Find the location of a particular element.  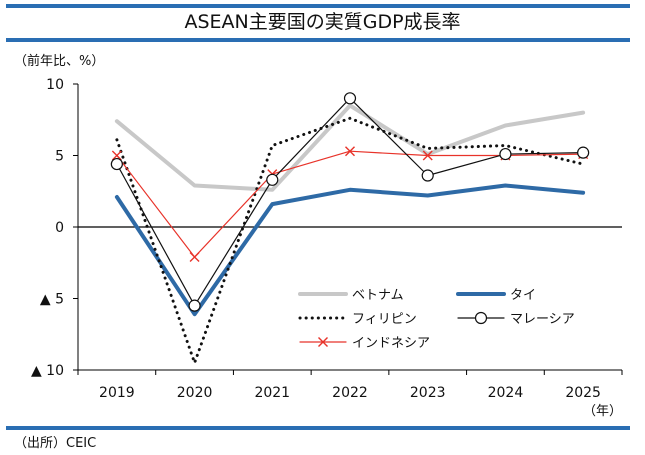

legend-label: マレーシア is located at coordinates (542, 319).